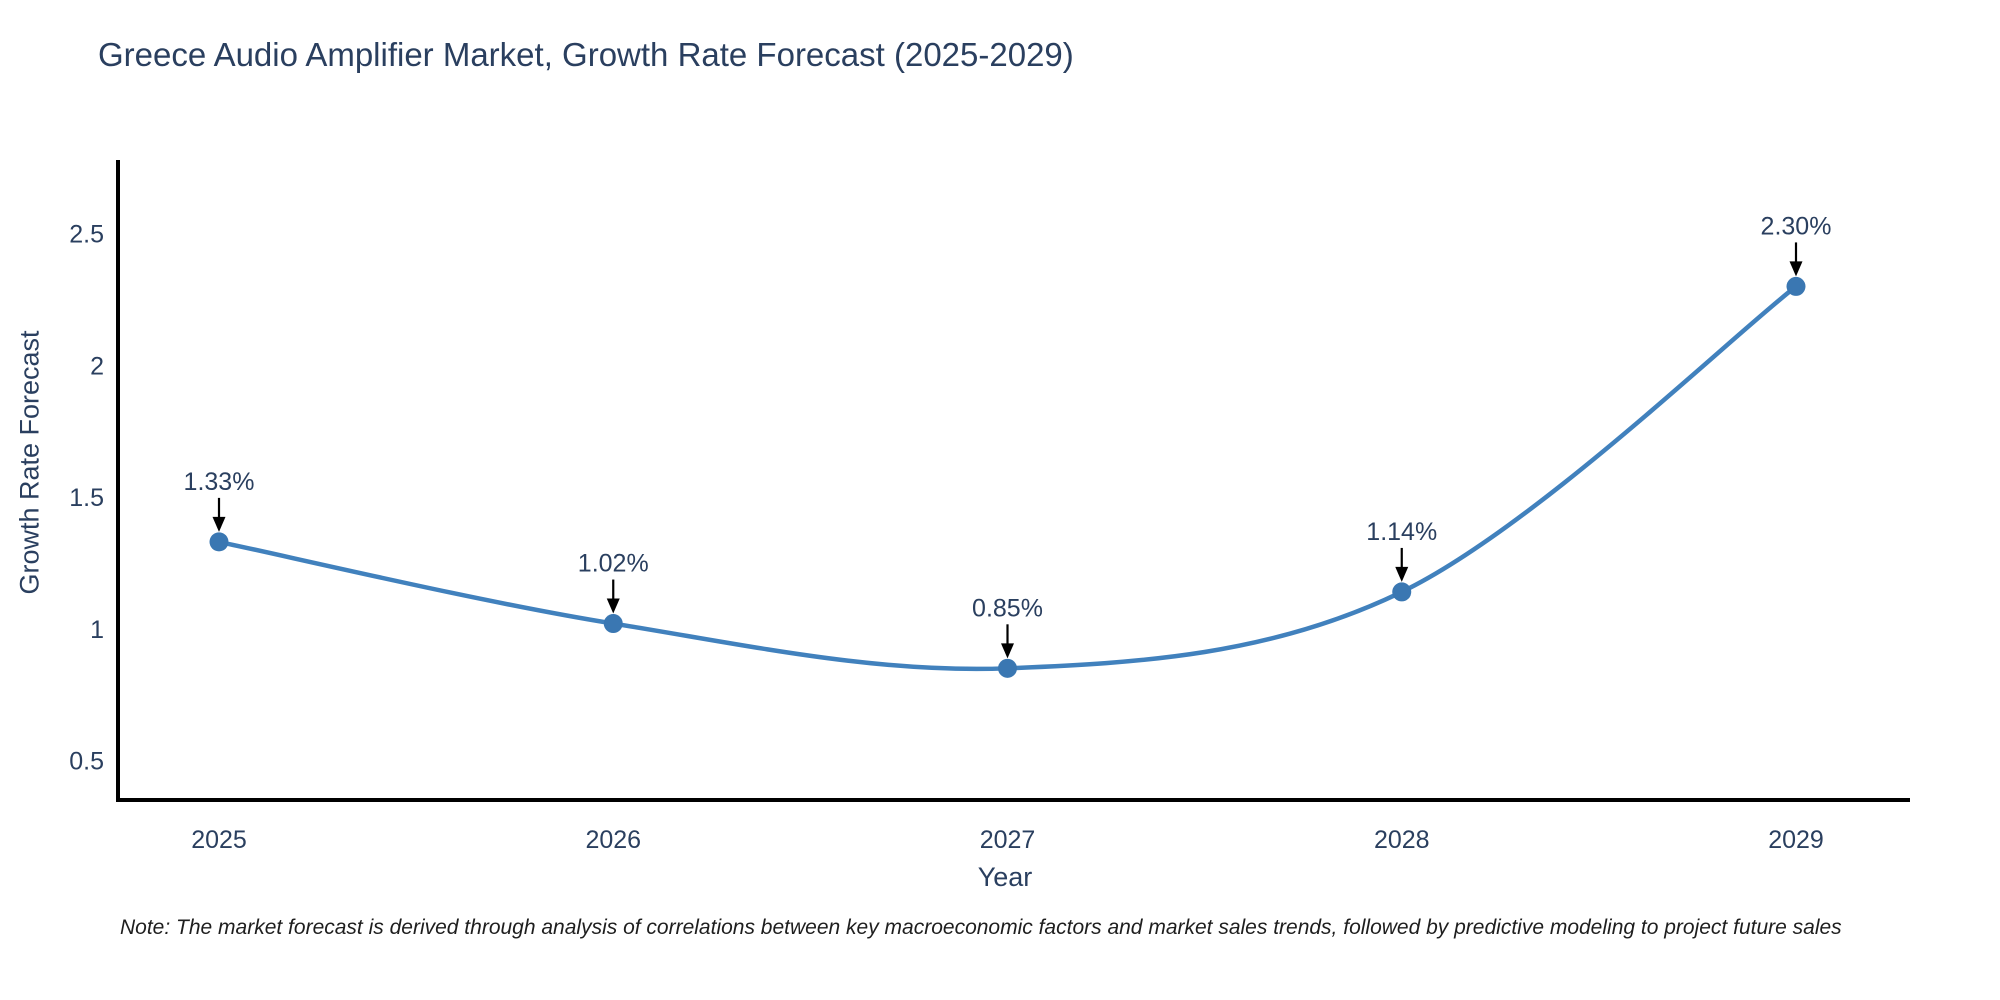  What do you see at coordinates (86, 761) in the screenshot?
I see `y-tick-label: 0.5` at bounding box center [86, 761].